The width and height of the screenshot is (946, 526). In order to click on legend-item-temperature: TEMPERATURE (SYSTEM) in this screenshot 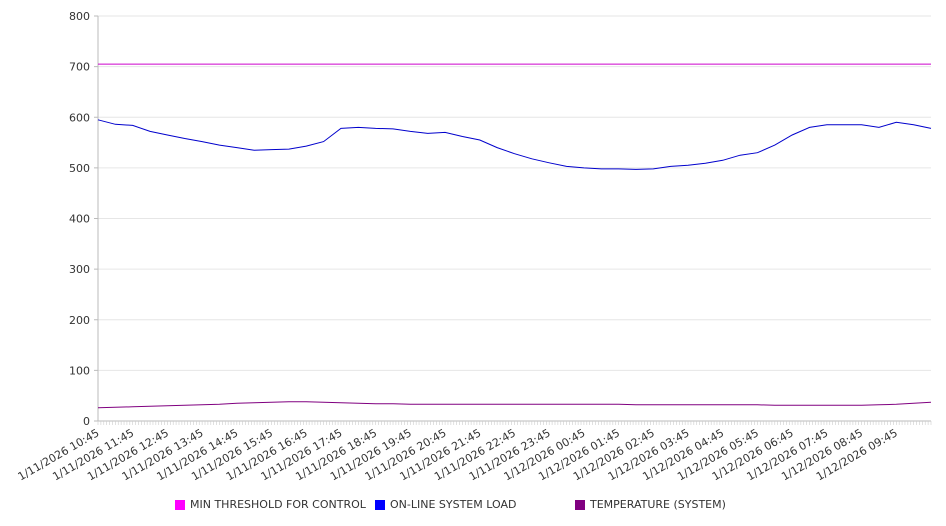, I will do `click(650, 504)`.